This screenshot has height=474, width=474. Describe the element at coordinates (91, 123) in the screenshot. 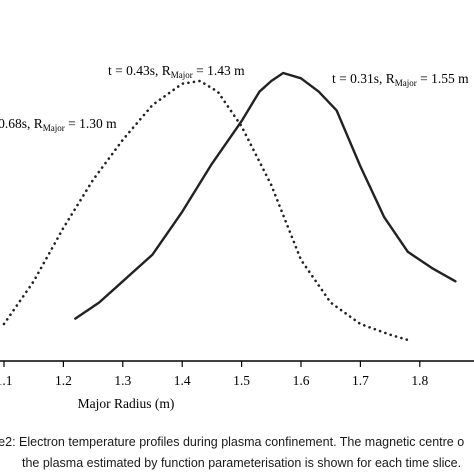

I see `annotation-t068-suffix: = 1.30 m` at that location.